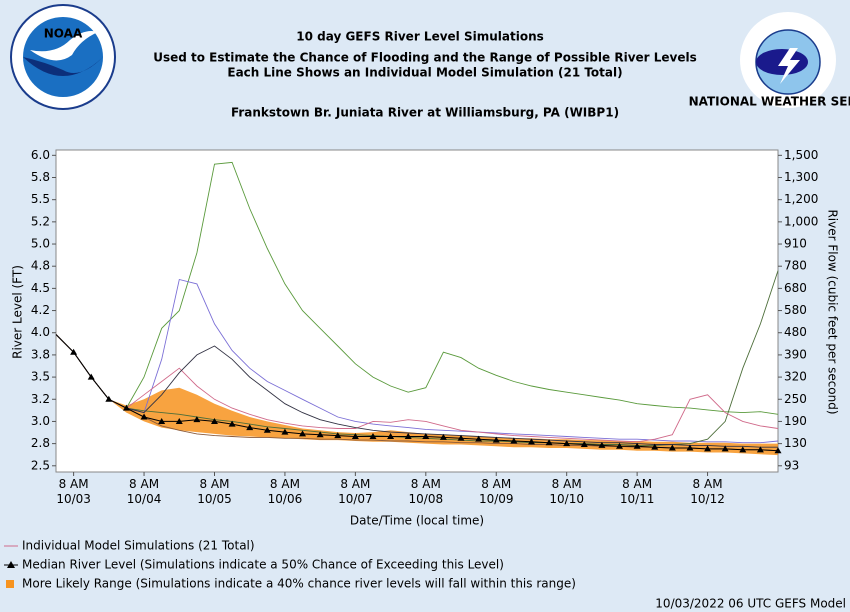  I want to click on x-axis-label: Date/Time (local time), so click(417, 521).